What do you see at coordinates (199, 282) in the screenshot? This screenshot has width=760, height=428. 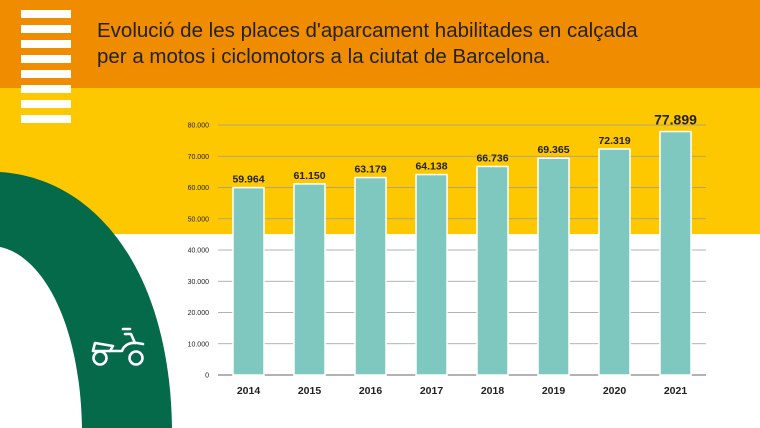 I see `y-tick-label: 30.000` at bounding box center [199, 282].